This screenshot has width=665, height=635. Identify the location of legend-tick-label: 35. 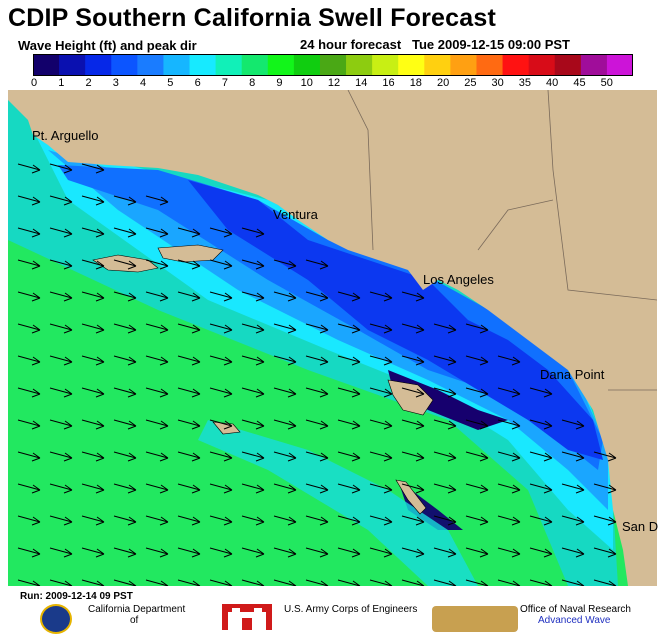
(525, 83).